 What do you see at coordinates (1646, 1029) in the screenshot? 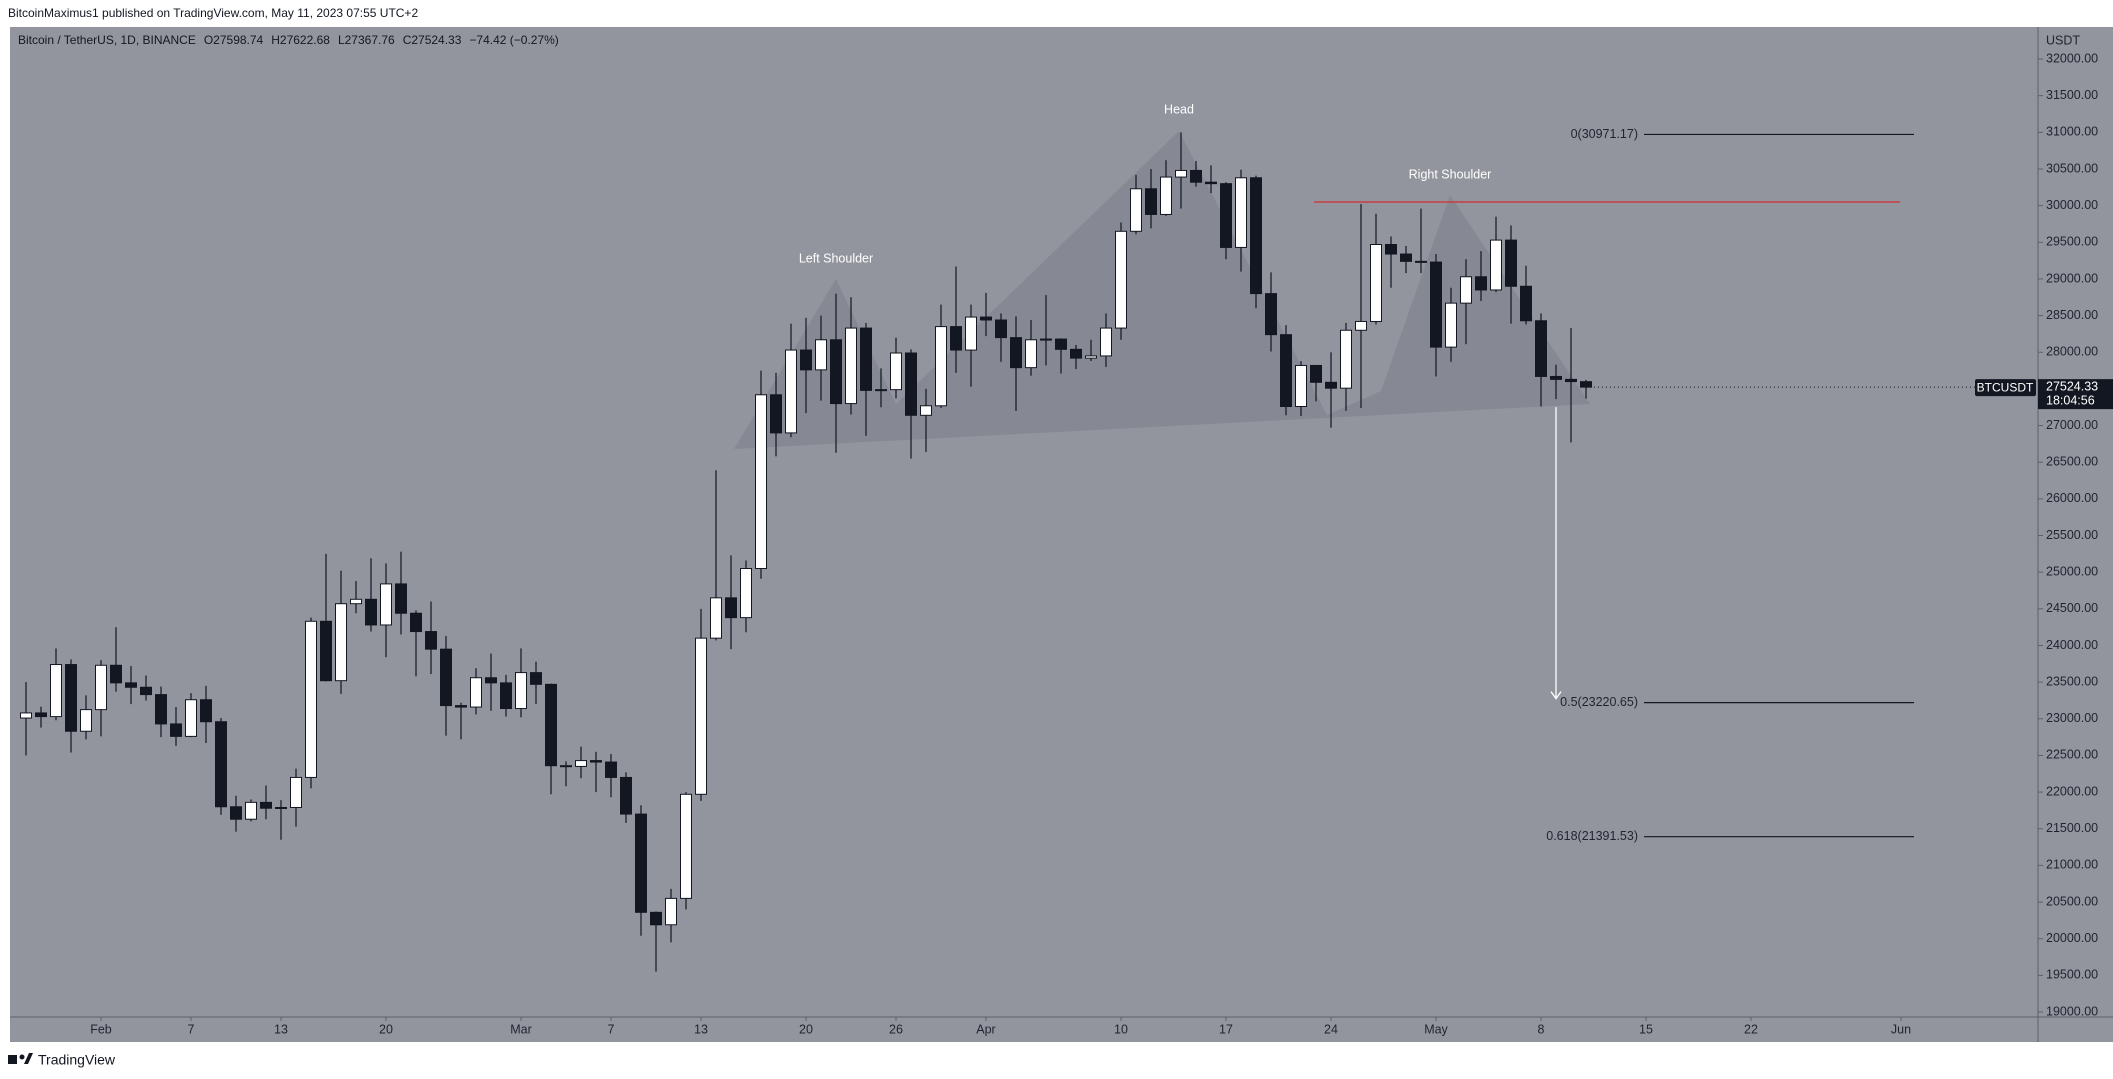
I see `x-tick-label: 15` at bounding box center [1646, 1029].